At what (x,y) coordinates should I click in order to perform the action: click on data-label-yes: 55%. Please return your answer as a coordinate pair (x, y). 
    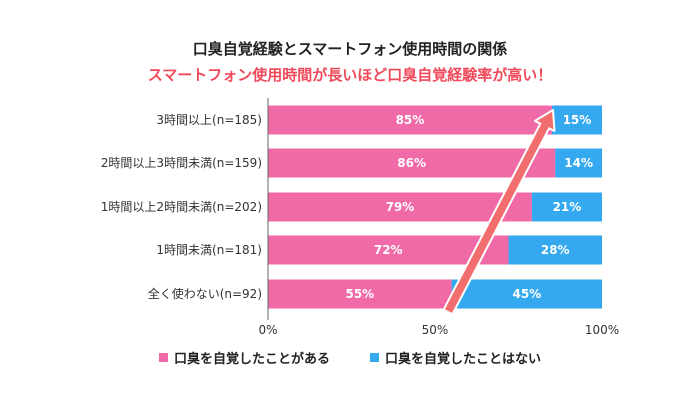
    Looking at the image, I should click on (359, 294).